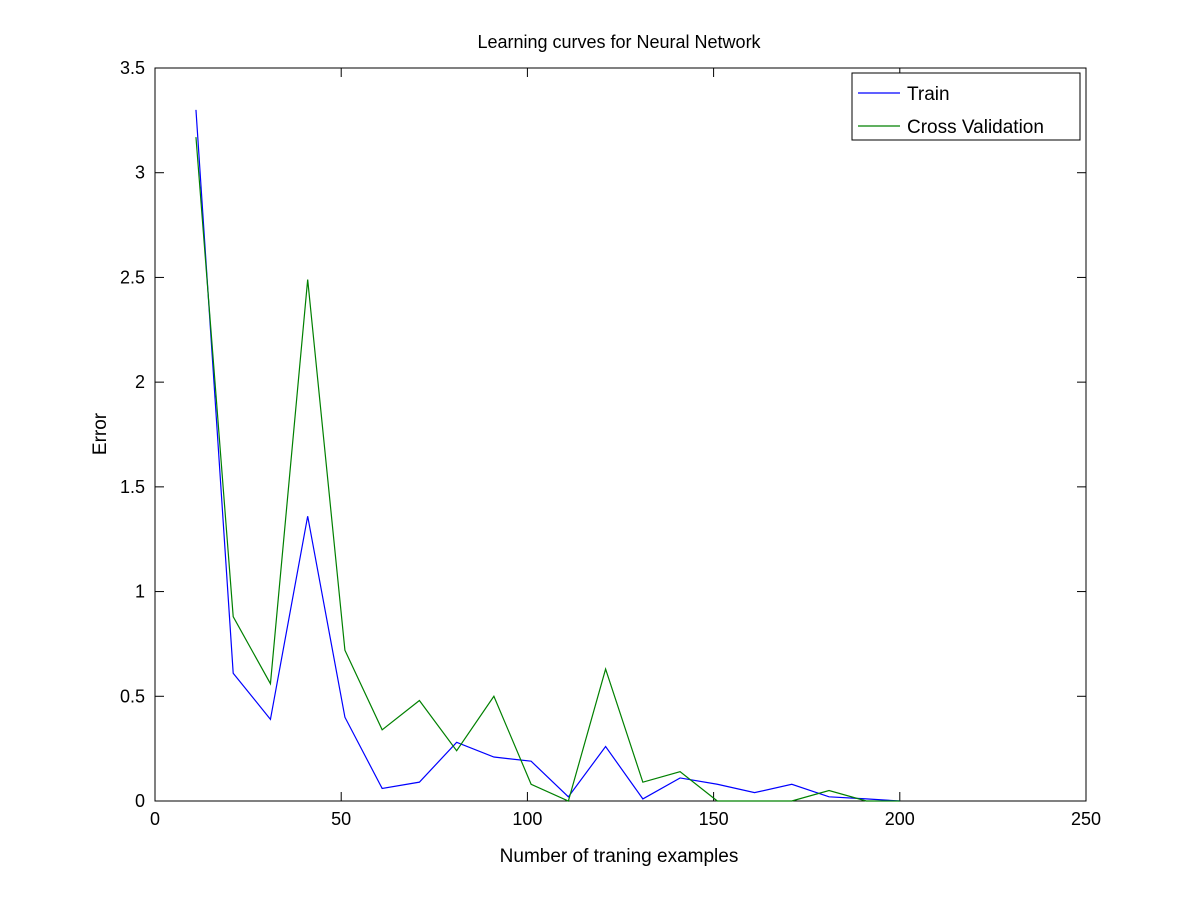 The image size is (1200, 900). I want to click on legend: Train Cross Validation, so click(966, 106).